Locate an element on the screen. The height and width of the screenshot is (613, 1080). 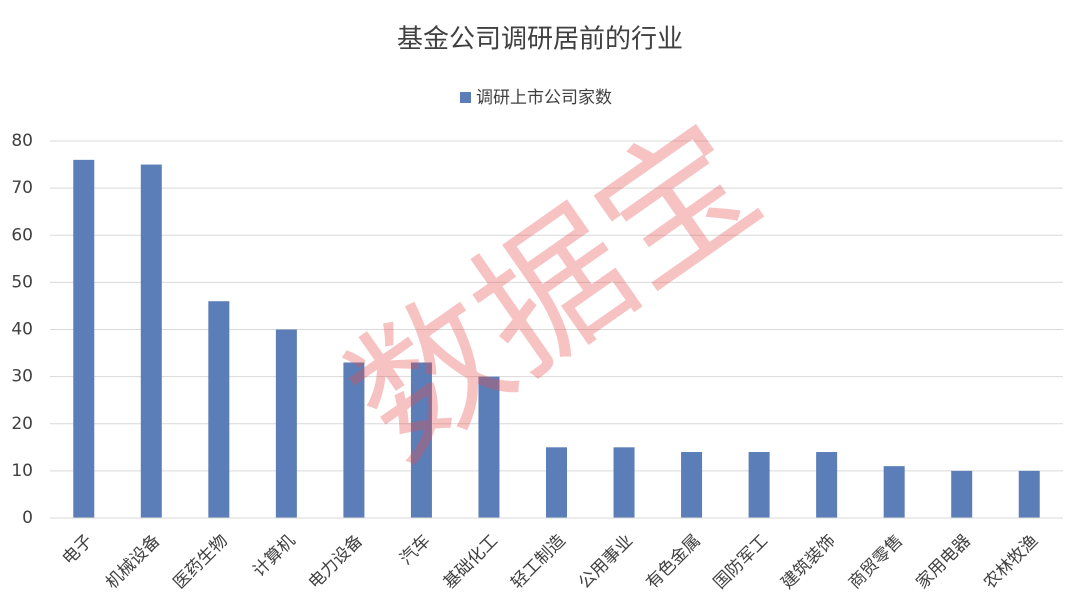
x-tick-label: 建筑装饰 is located at coordinates (808, 562).